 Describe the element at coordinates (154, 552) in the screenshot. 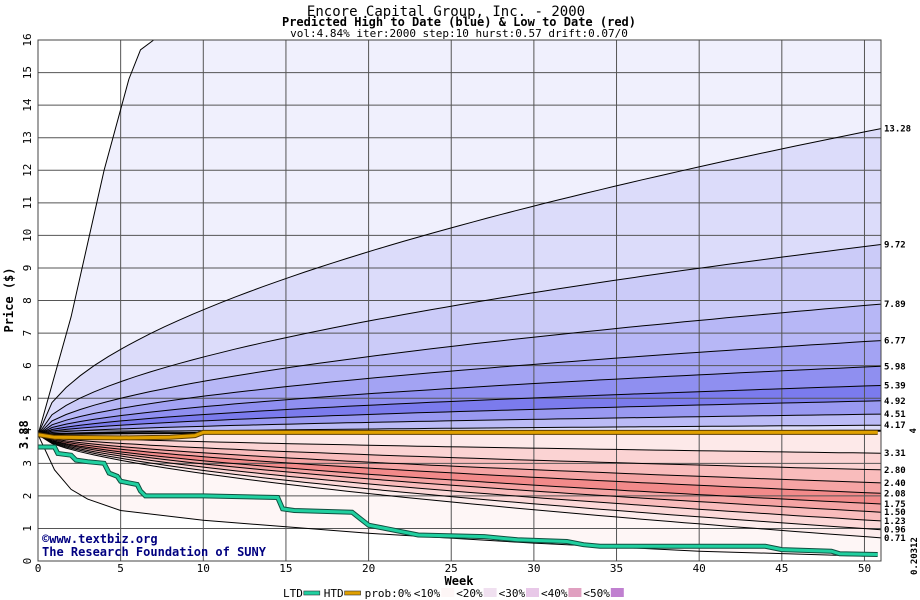

I see `credit-org: The Research Foundation of SUNY` at that location.